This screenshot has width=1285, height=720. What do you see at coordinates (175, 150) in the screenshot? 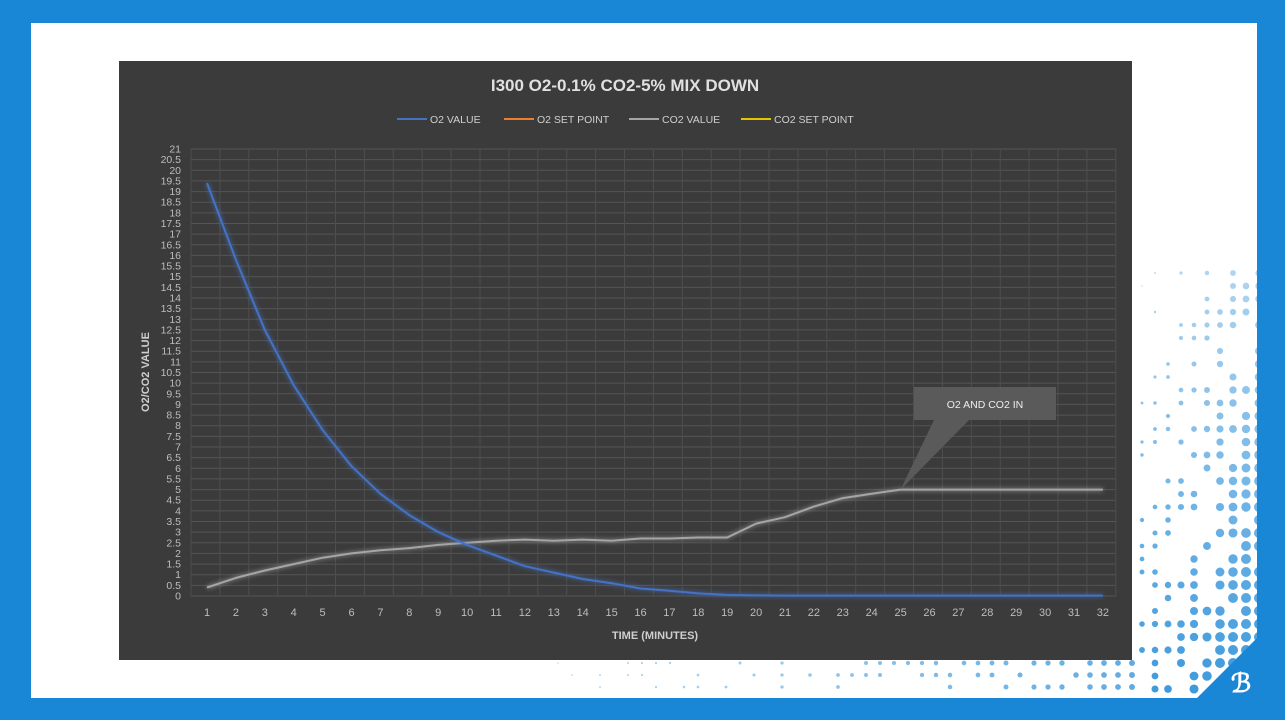
I see `y-tick-label: 21` at bounding box center [175, 150].